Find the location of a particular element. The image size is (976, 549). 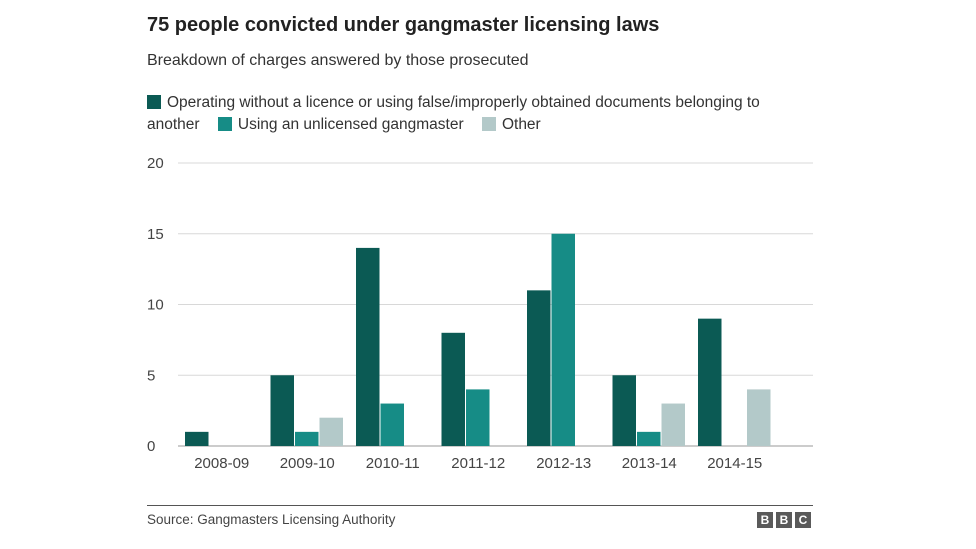

x-tick-label: 2014-15 is located at coordinates (734, 463).